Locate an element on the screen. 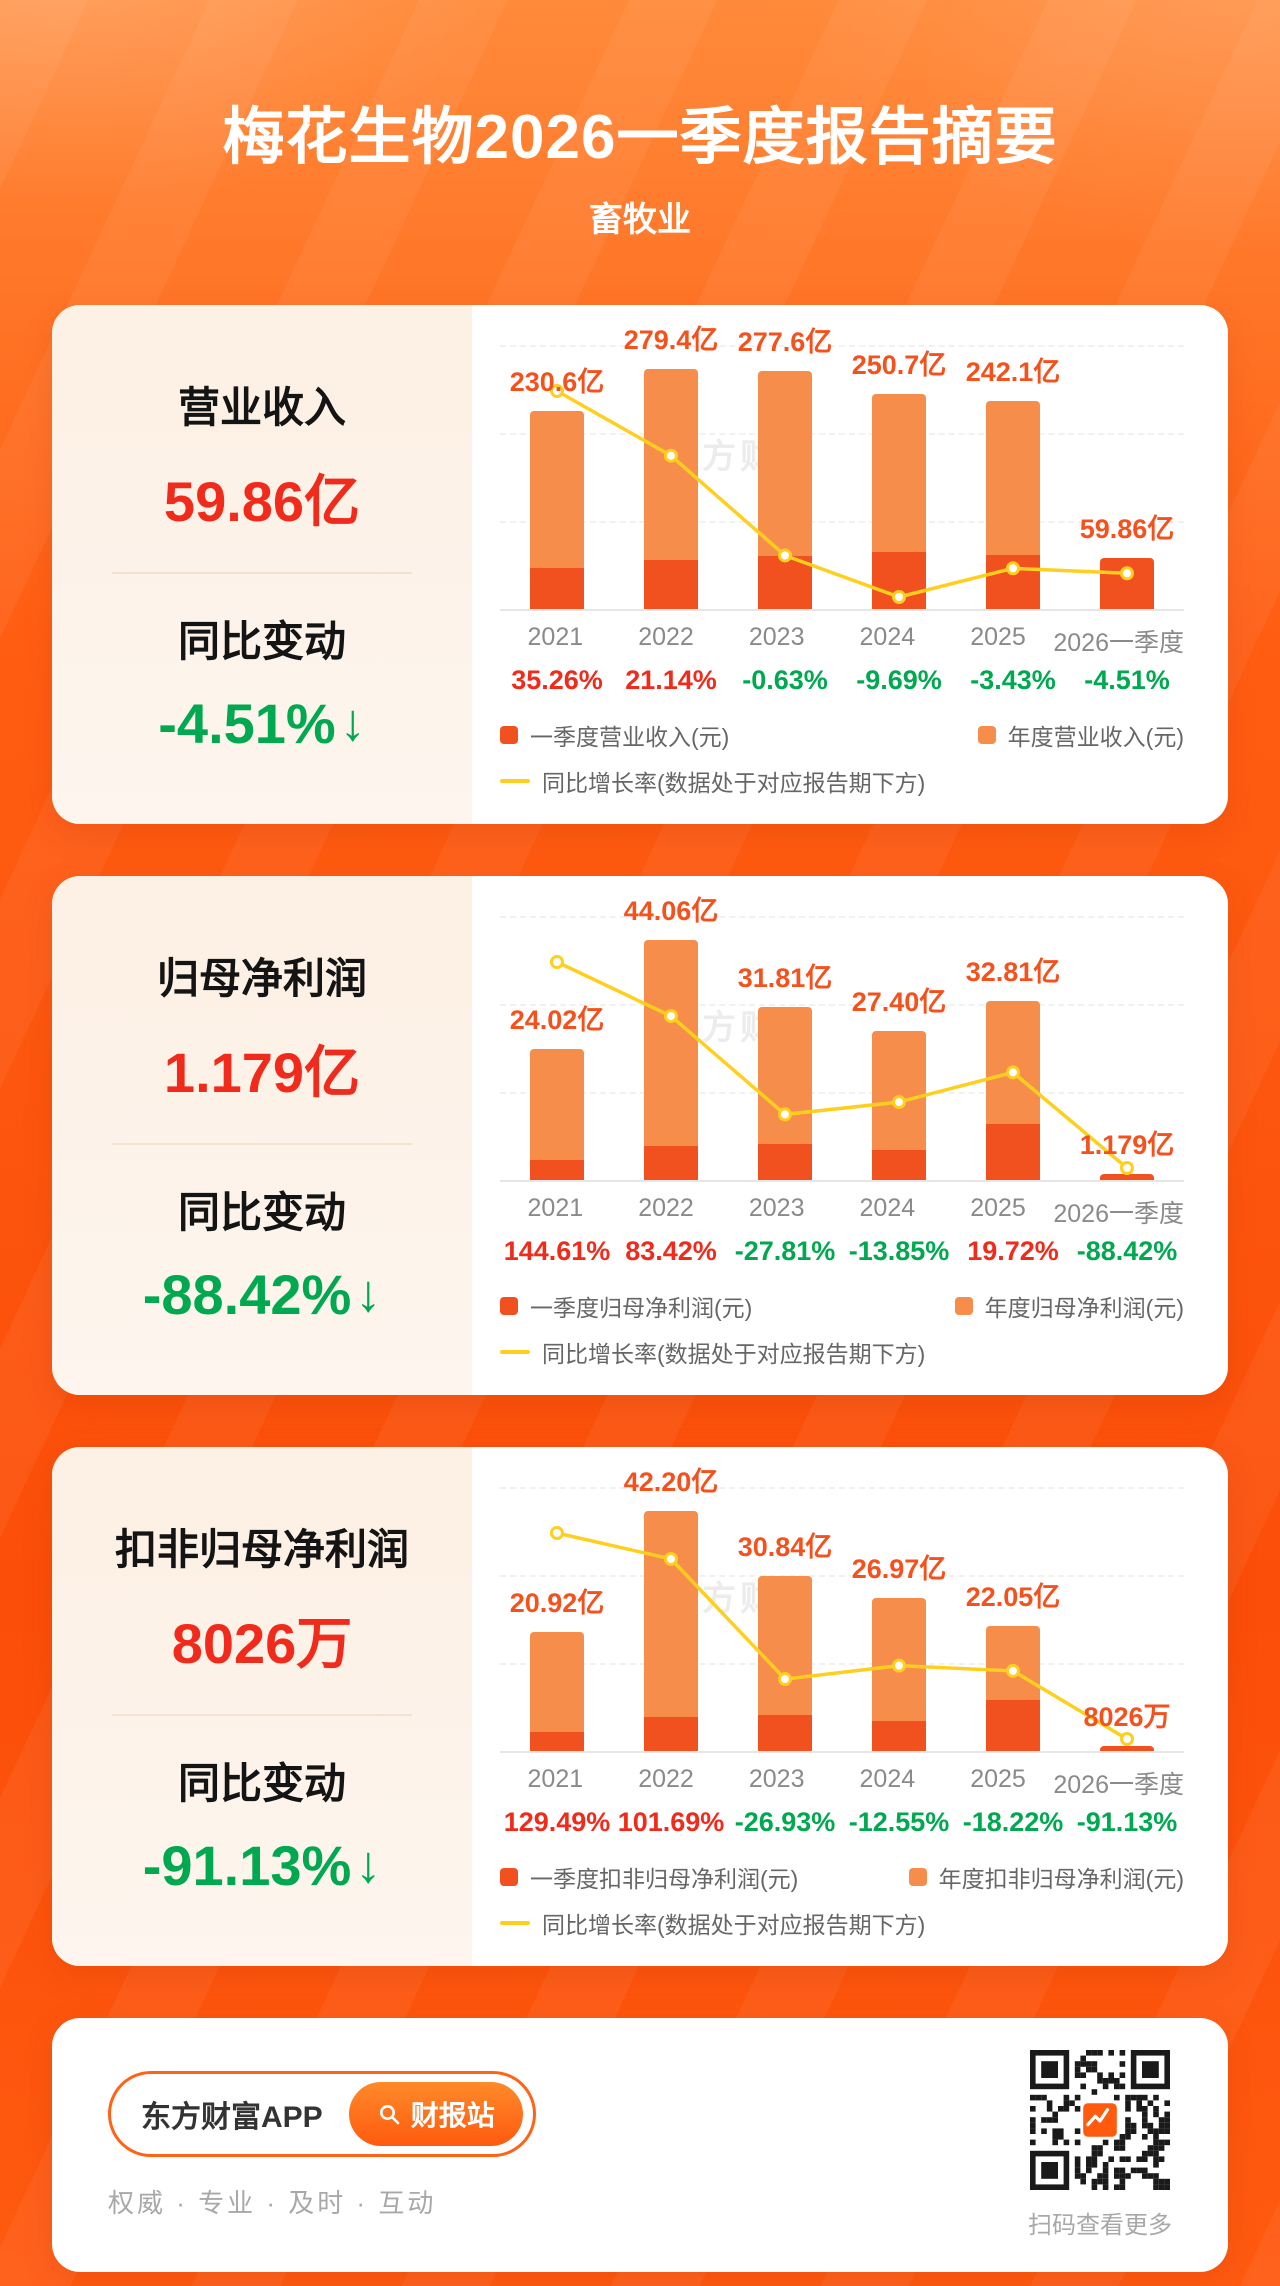  growth-pct-label: -9.69% is located at coordinates (899, 680).